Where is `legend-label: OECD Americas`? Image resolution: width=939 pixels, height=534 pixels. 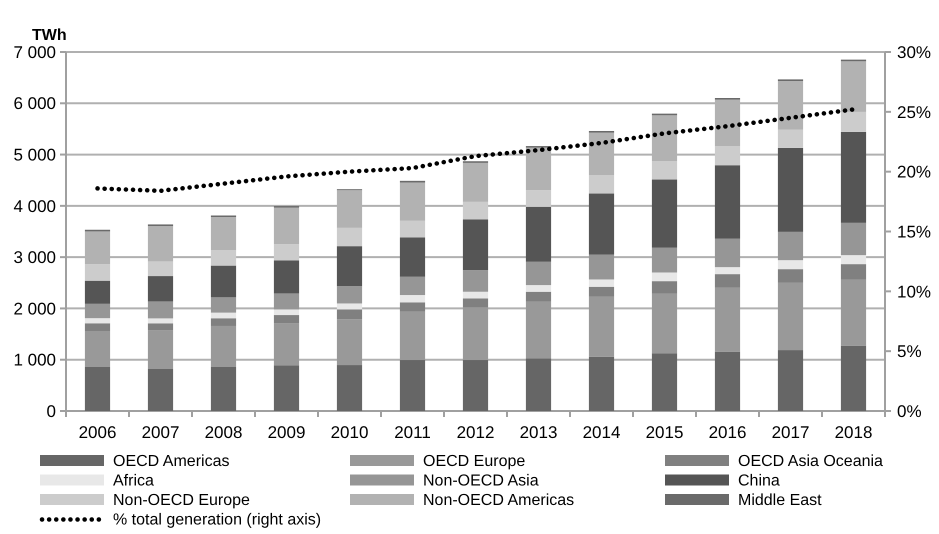 legend-label: OECD Americas is located at coordinates (171, 461).